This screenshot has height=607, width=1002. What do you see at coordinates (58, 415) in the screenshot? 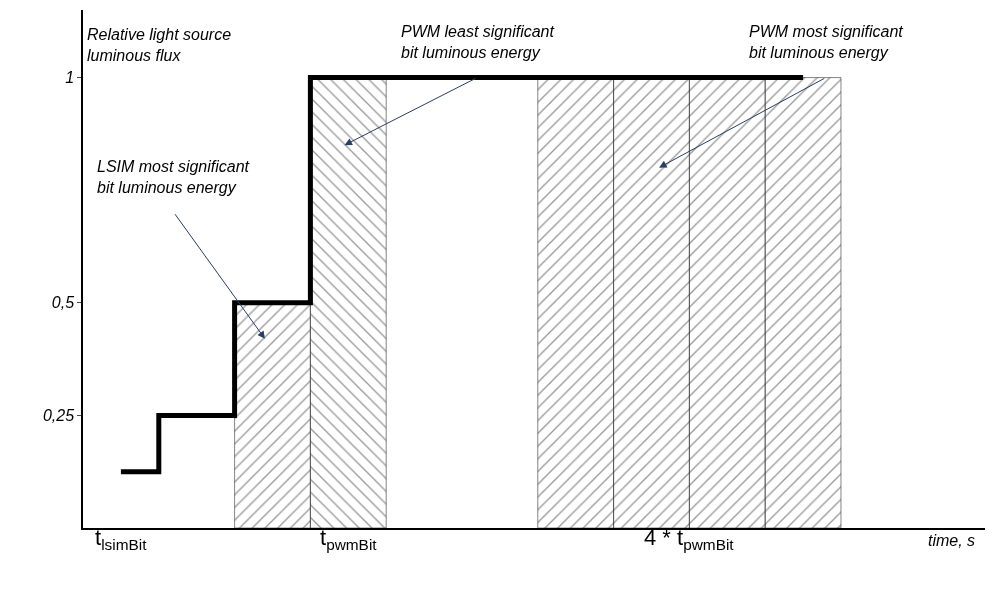
I see `y-tick-label: 0,25` at bounding box center [58, 415].